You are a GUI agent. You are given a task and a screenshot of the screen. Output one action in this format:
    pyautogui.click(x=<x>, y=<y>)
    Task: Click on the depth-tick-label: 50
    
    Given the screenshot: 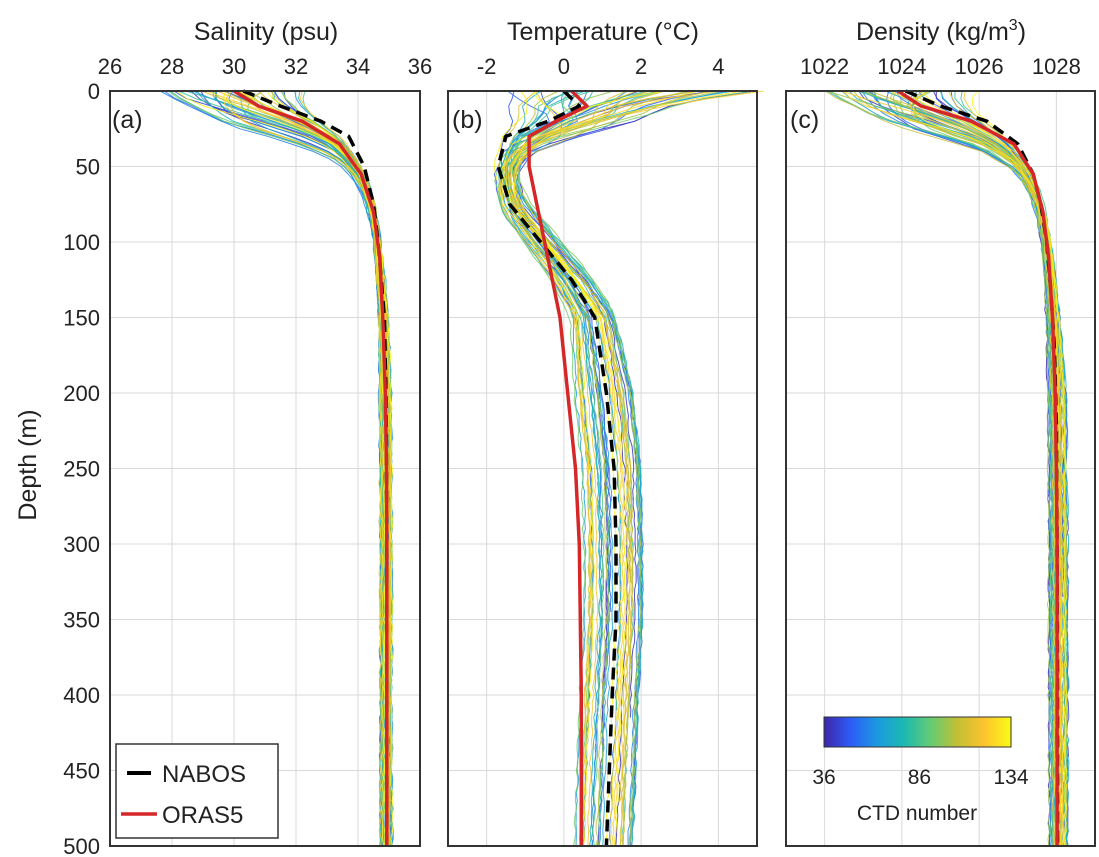 What is the action you would take?
    pyautogui.click(x=88, y=167)
    